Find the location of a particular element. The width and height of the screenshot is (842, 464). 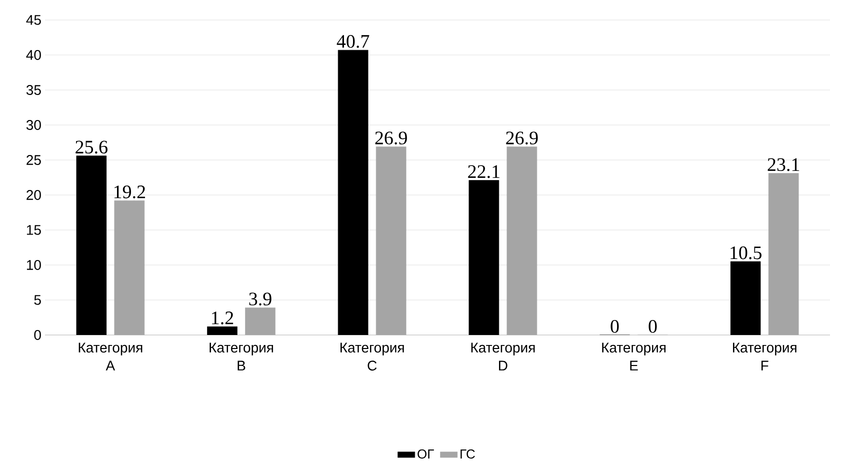

x-tick-label: Категория F is located at coordinates (764, 356).